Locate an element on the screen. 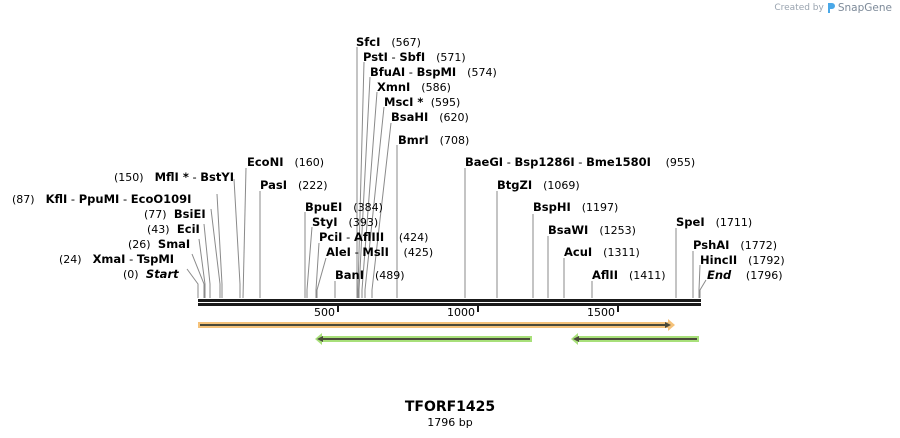 This screenshot has height=438, width=900. site-label-bani: BanI (489) is located at coordinates (370, 275).